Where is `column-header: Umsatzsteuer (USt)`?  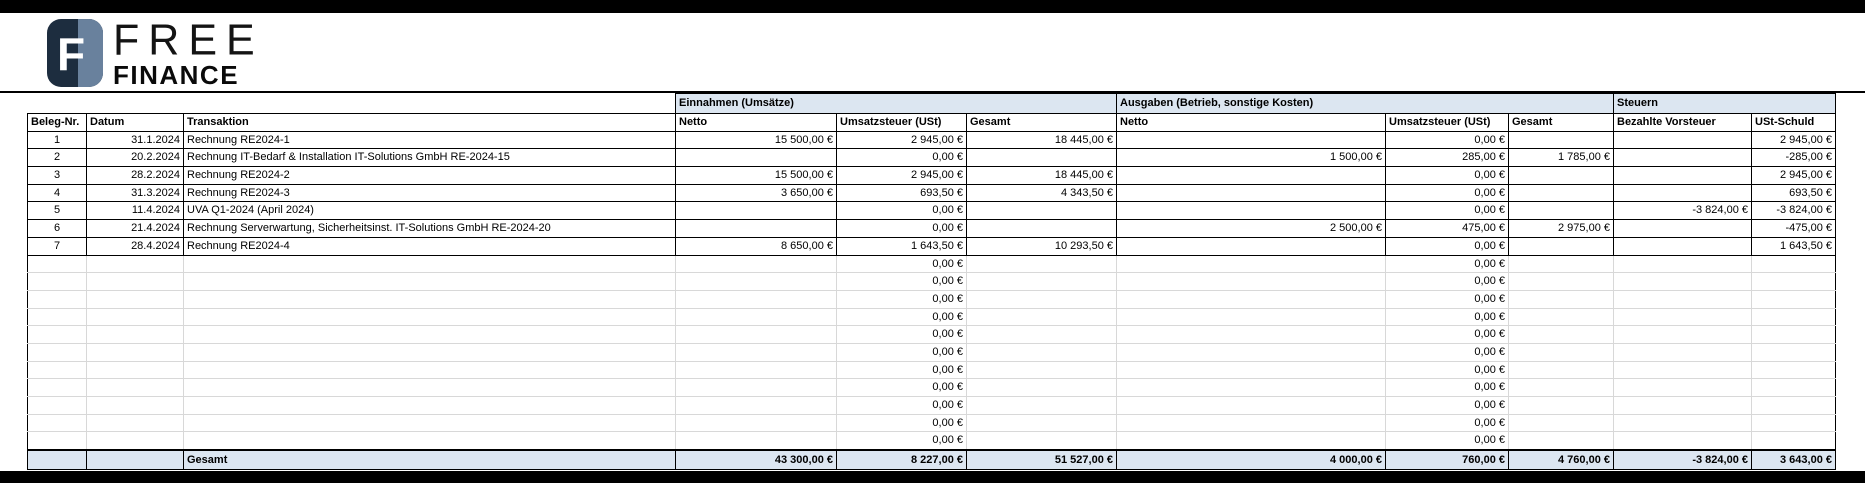
column-header: Umsatzsteuer (USt) is located at coordinates (901, 122).